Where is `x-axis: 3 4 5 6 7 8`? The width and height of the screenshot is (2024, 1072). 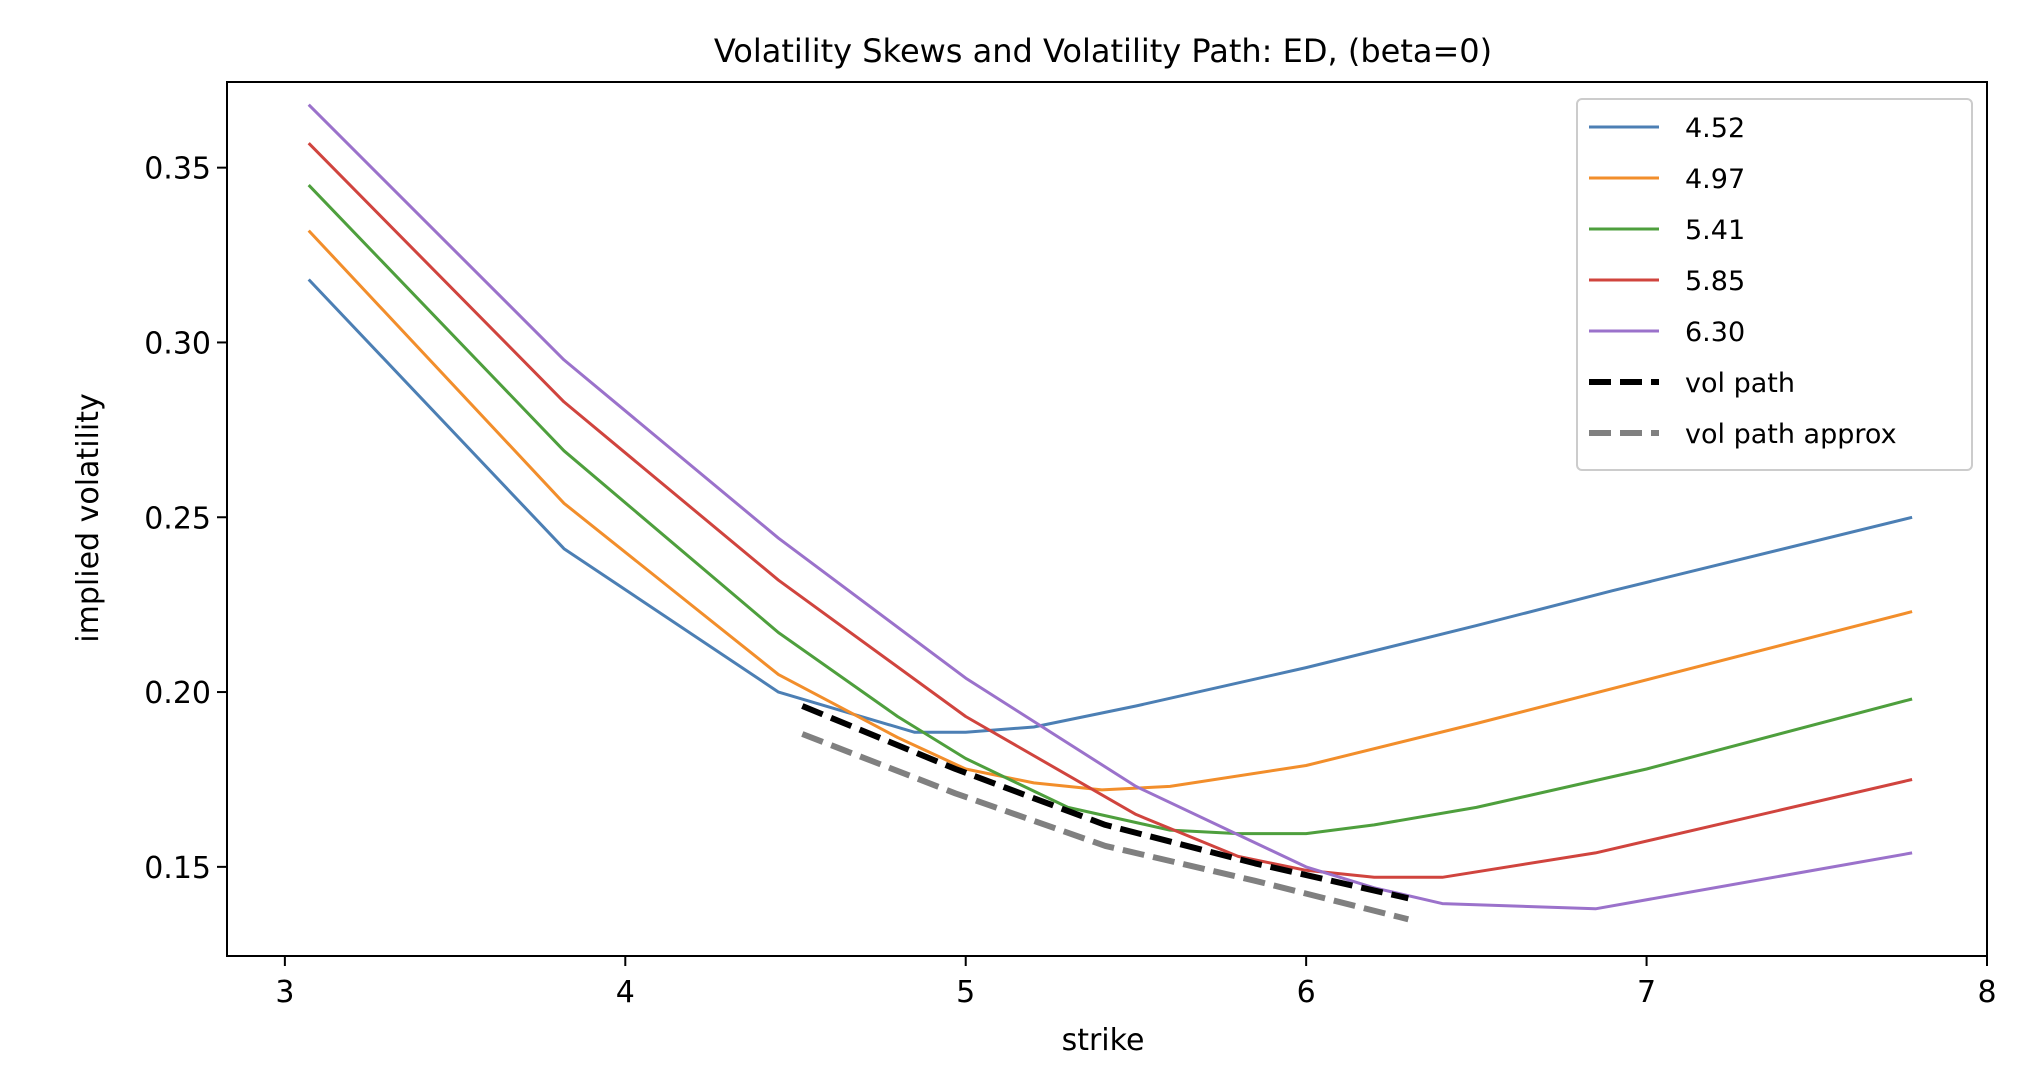
x-axis: 3 4 5 6 7 8 is located at coordinates (1136, 983).